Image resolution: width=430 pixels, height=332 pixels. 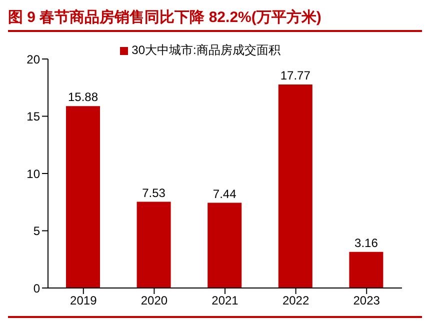 What do you see at coordinates (206, 50) in the screenshot?
I see `legend-label: 30大中城市:商品房成交面积` at bounding box center [206, 50].